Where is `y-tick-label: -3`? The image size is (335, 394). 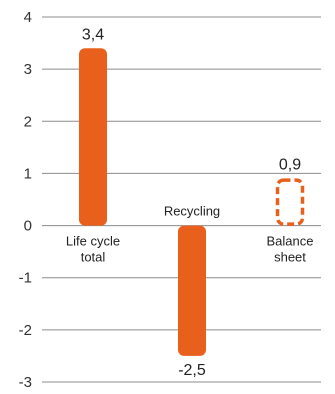 y-tick-label: -3 is located at coordinates (25, 382).